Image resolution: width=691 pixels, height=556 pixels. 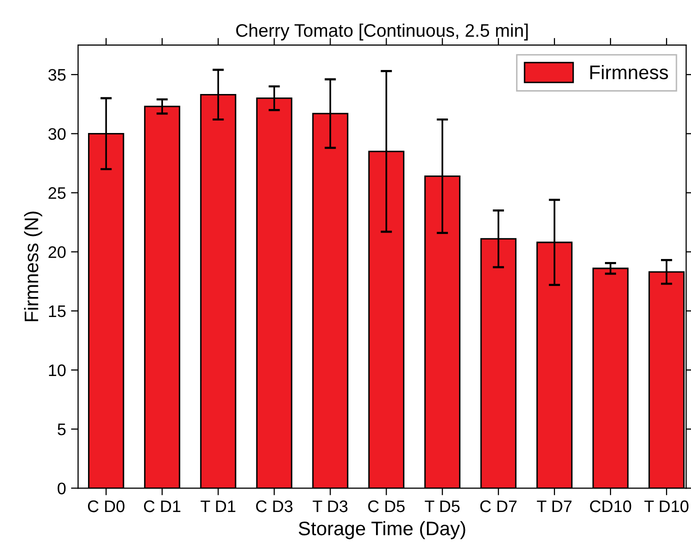 What do you see at coordinates (57, 134) in the screenshot?
I see `y-tick-label: 30` at bounding box center [57, 134].